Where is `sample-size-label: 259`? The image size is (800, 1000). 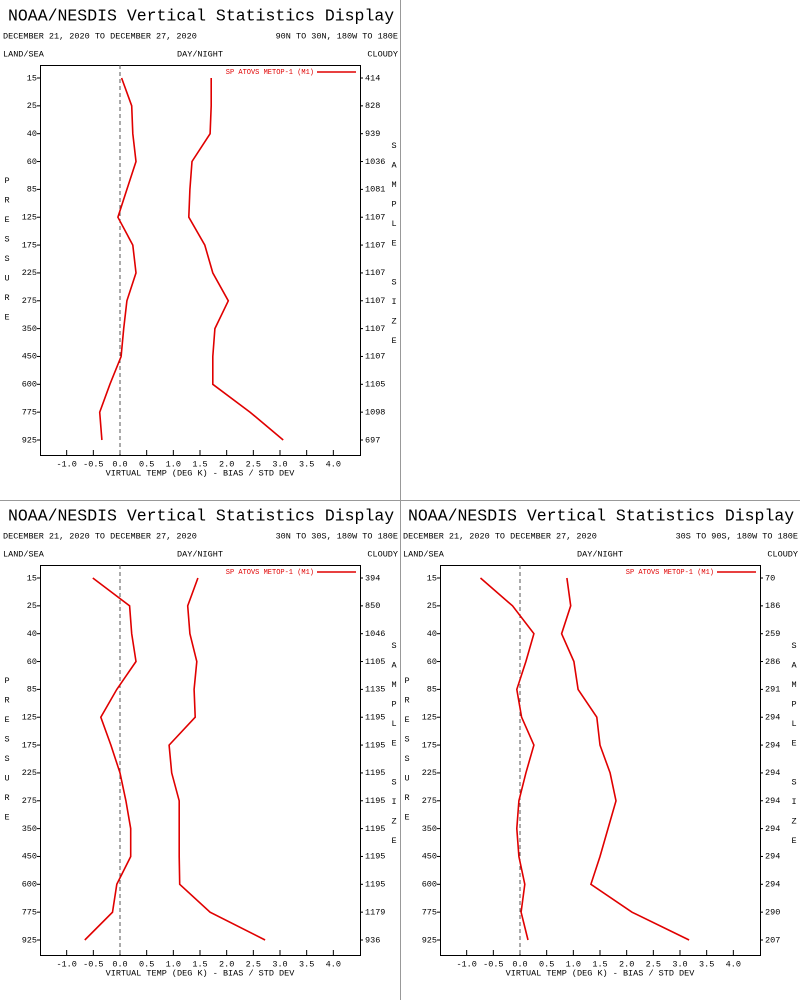 sample-size-label: 259 is located at coordinates (772, 634).